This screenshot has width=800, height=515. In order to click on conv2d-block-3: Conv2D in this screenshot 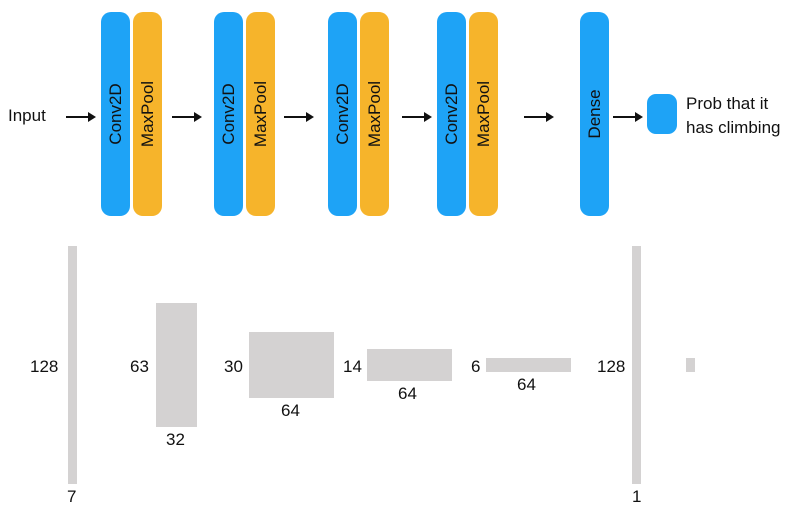, I will do `click(342, 114)`.